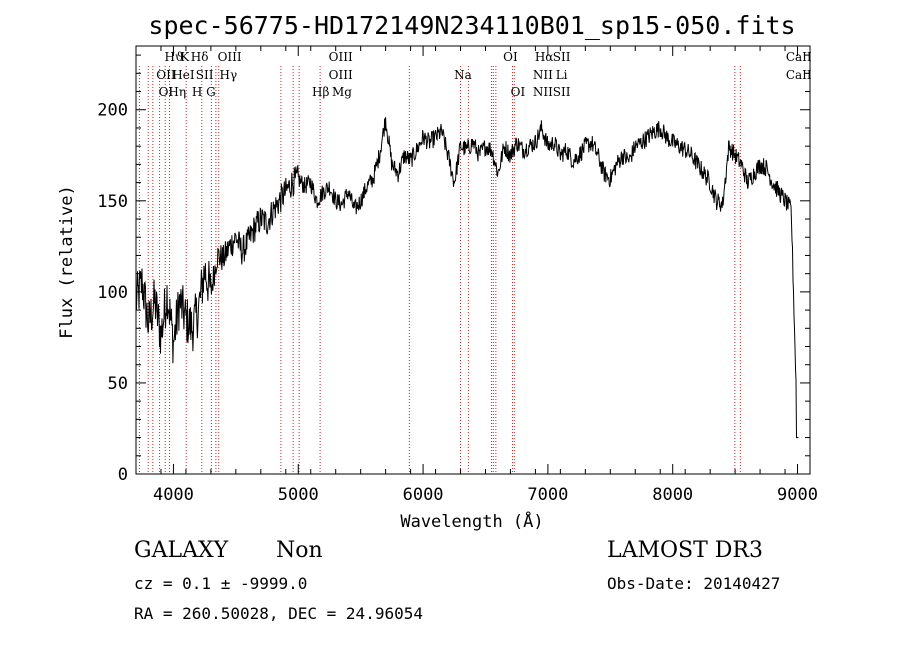 This screenshot has height=649, width=900. Describe the element at coordinates (112, 111) in the screenshot. I see `y-tick-label: 200` at that location.